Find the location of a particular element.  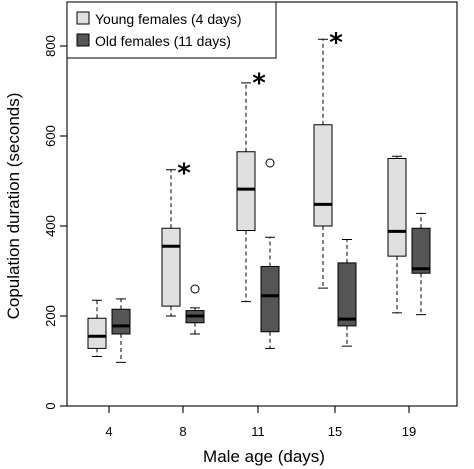

y-tick-label: 600 is located at coordinates (50, 136).